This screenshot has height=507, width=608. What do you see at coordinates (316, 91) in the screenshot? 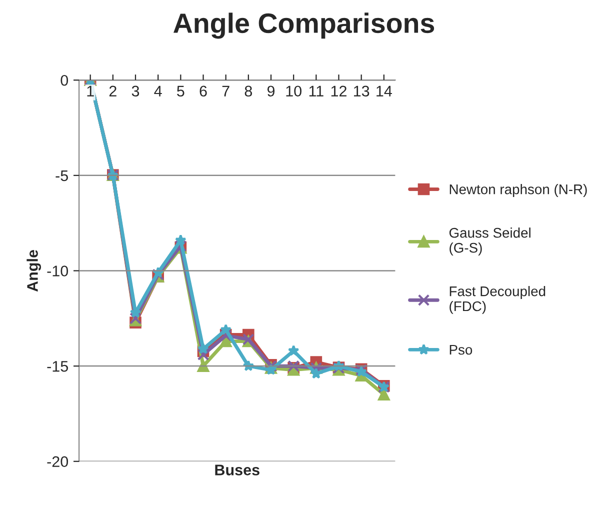
I see `x-tick-label: 11` at bounding box center [316, 91].